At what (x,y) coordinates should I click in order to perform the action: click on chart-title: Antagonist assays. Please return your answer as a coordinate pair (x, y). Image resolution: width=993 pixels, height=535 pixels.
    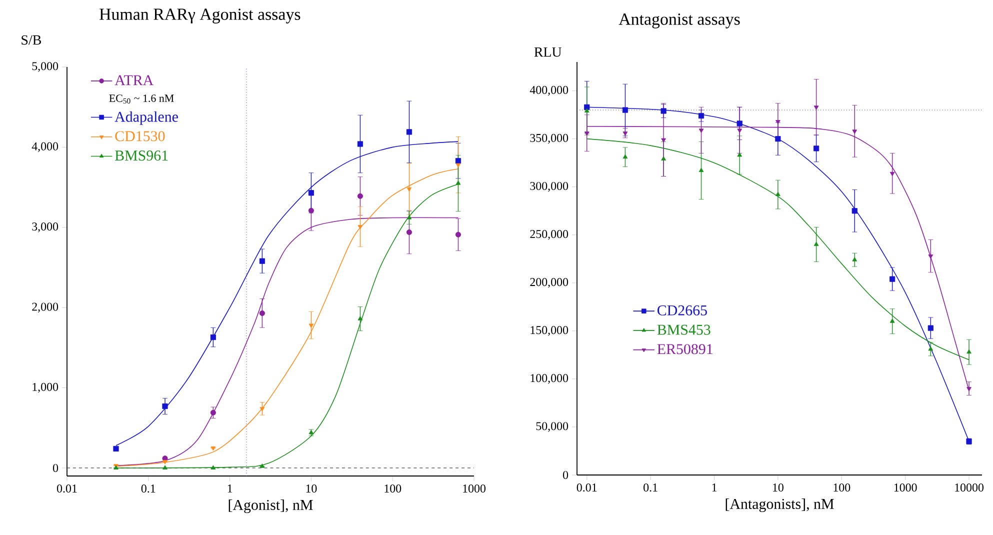
    Looking at the image, I should click on (679, 20).